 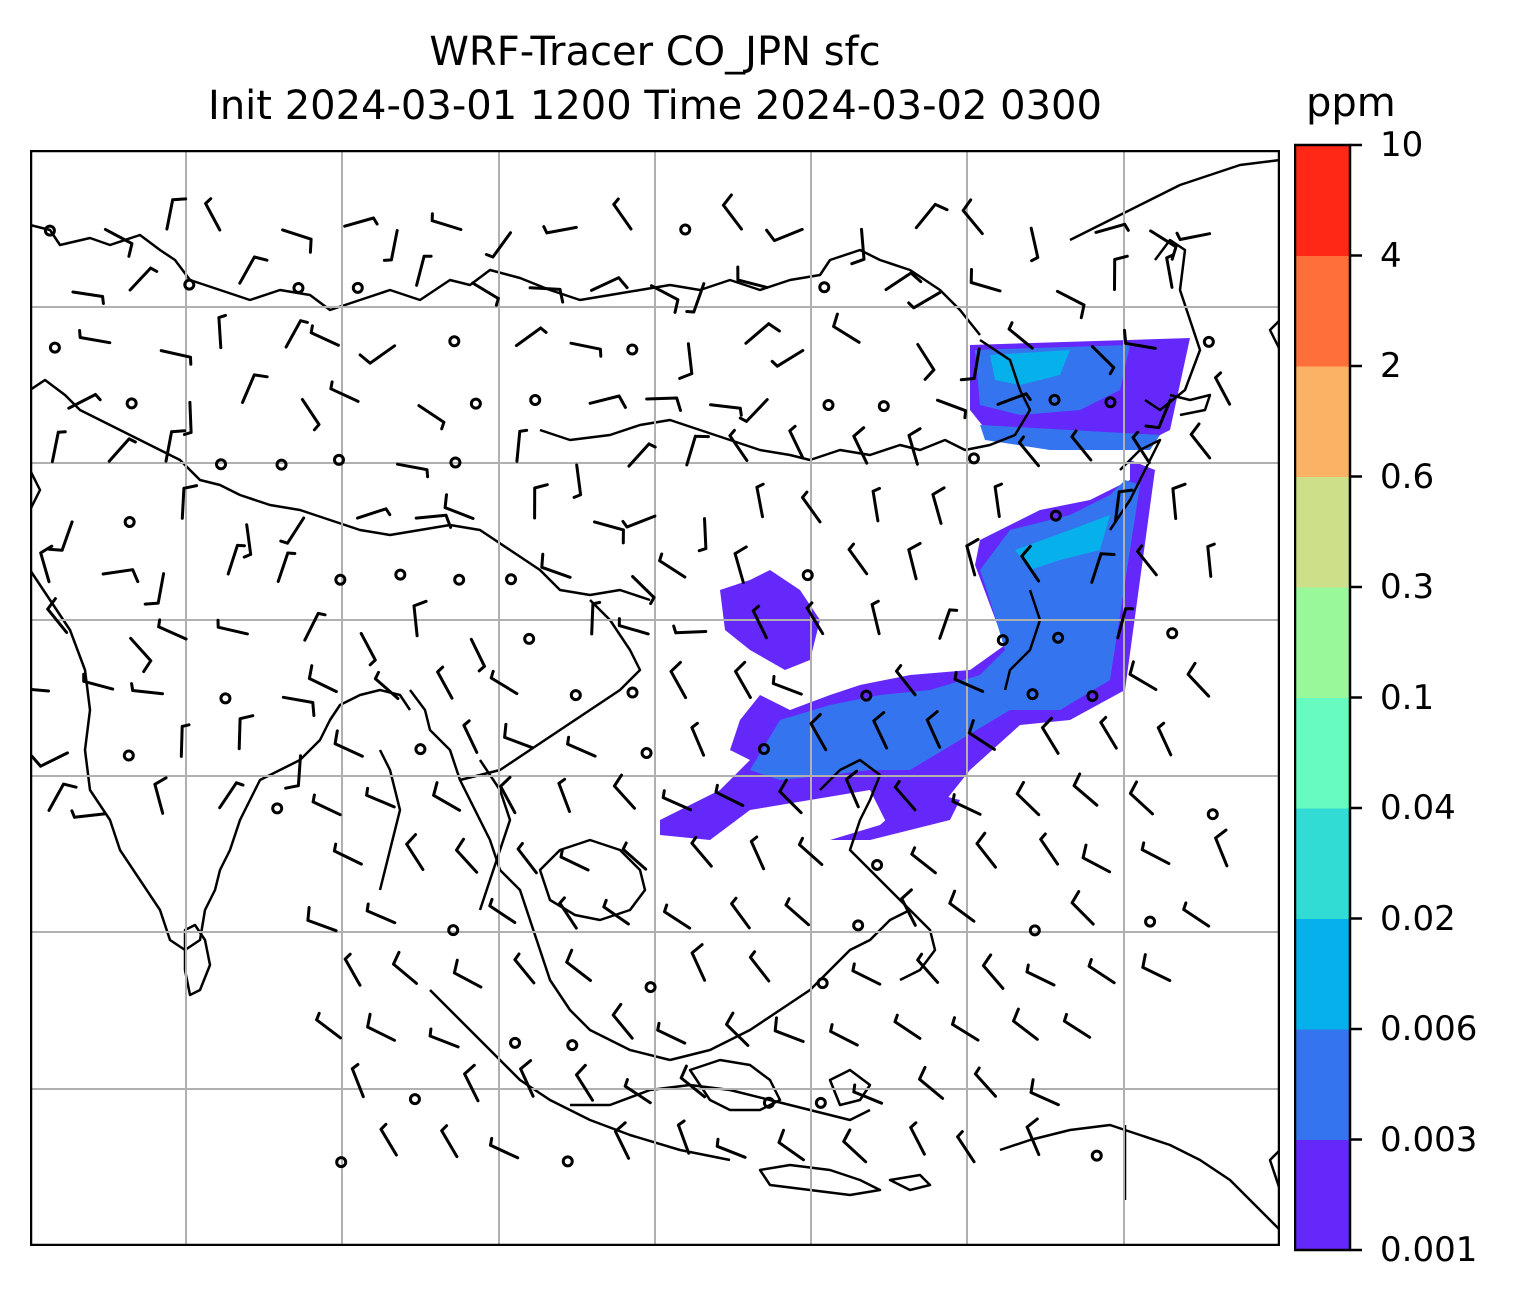 I want to click on colorbar-segment, so click(x=1322, y=753).